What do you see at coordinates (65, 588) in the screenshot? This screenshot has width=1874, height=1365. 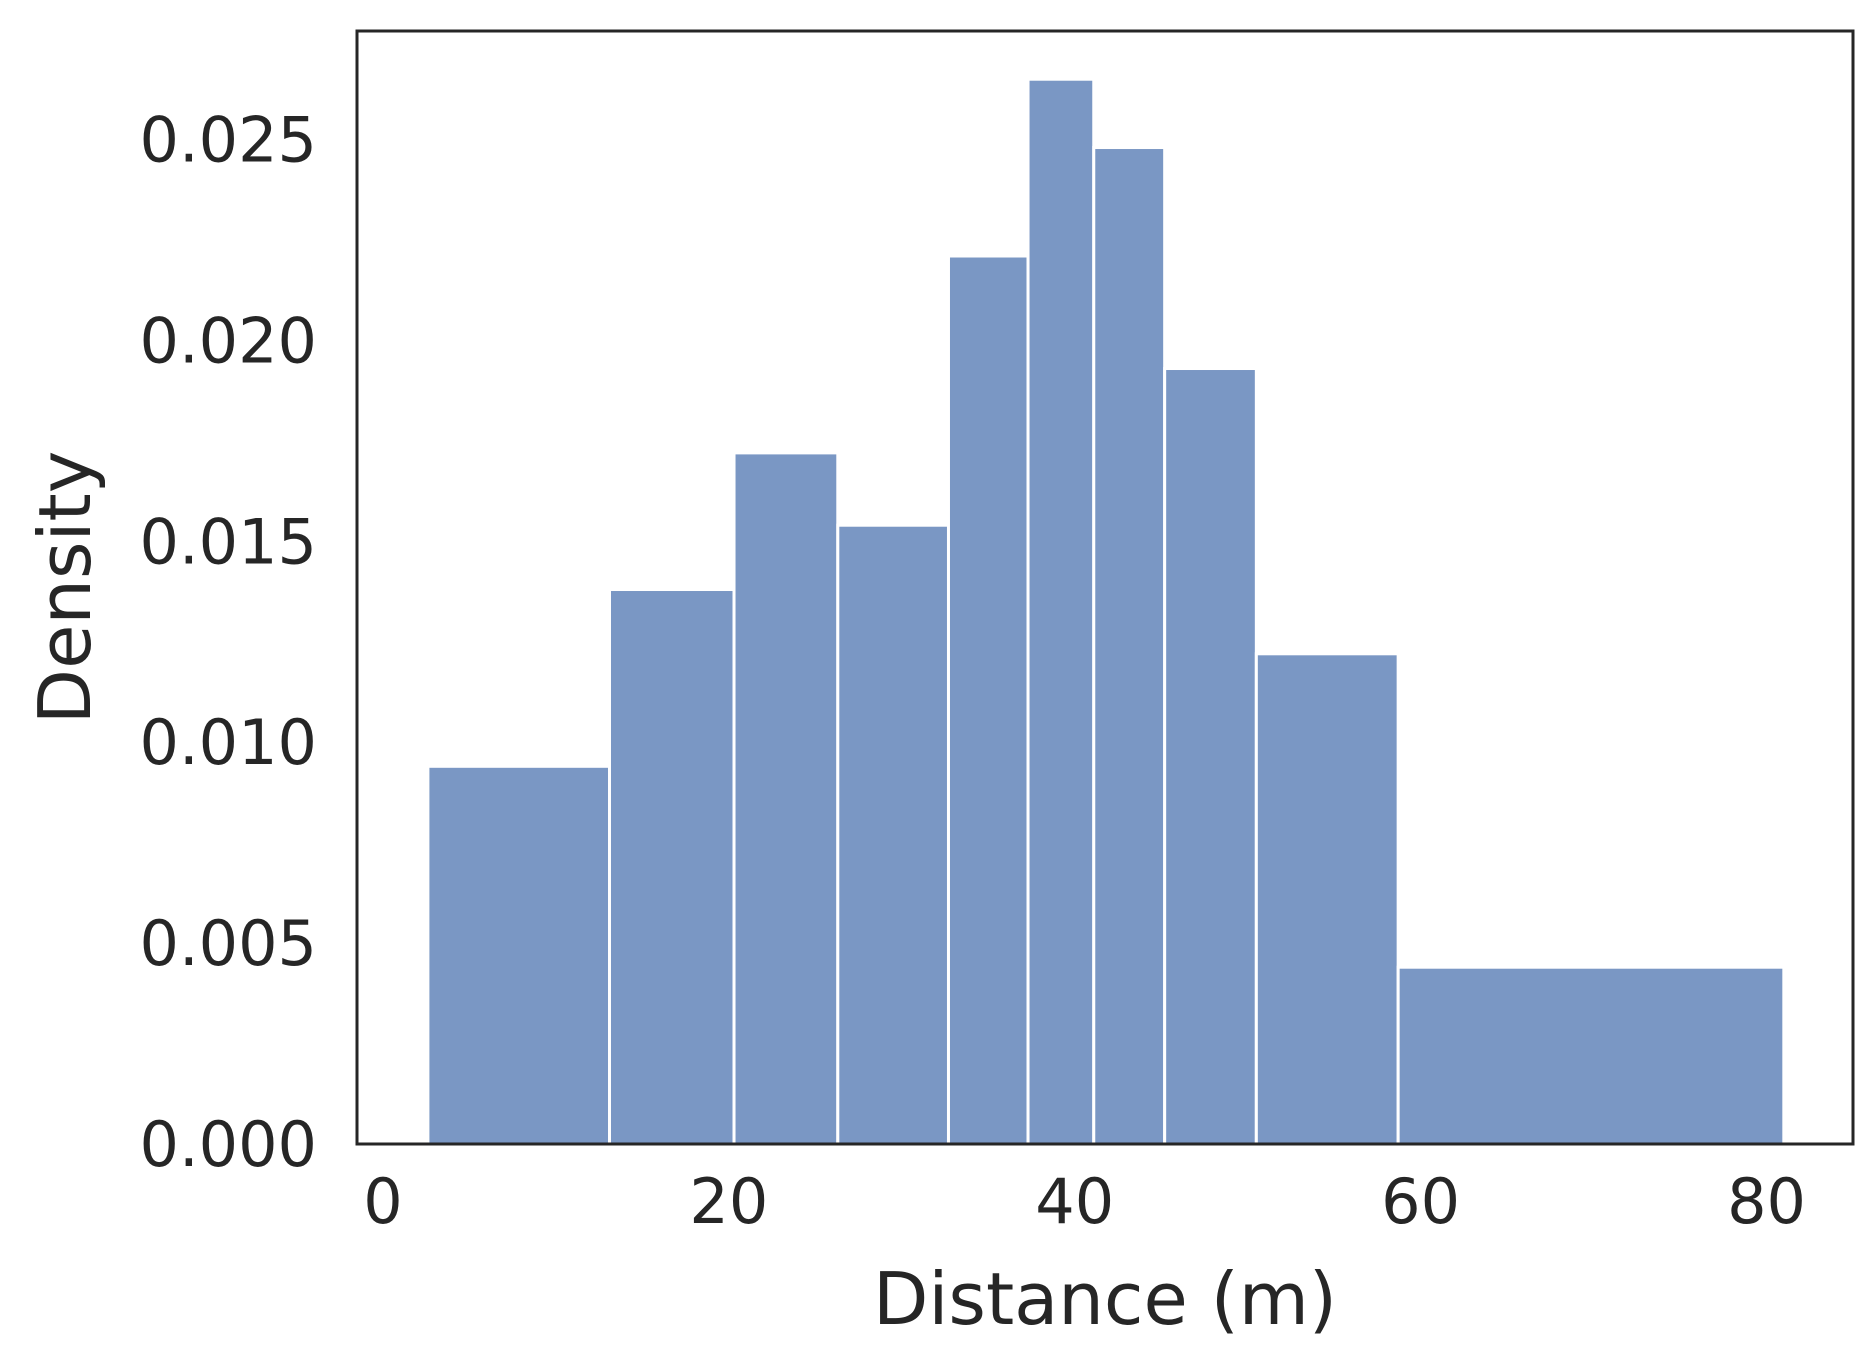 I see `y-axis-label: Density` at bounding box center [65, 588].